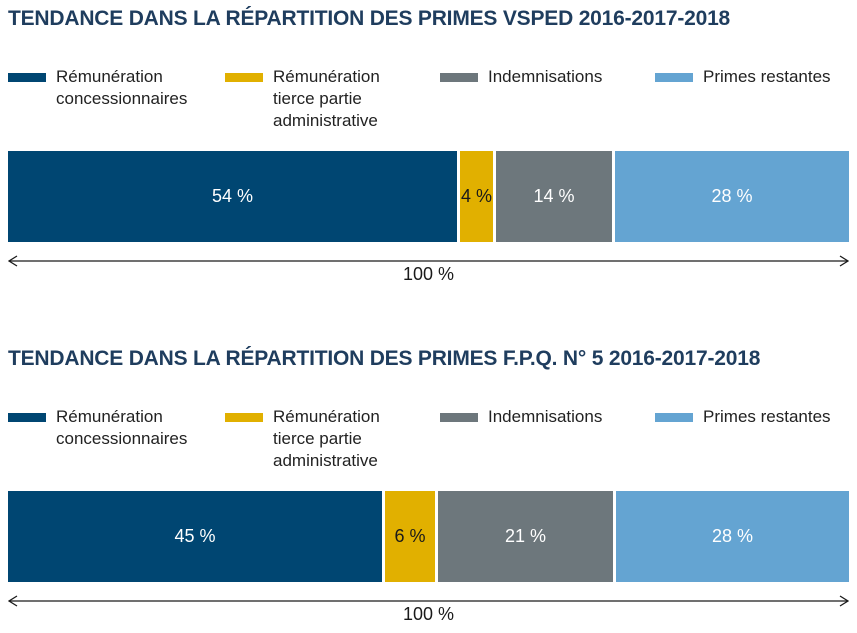  I want to click on bar-segment: 54 %, so click(232, 196).